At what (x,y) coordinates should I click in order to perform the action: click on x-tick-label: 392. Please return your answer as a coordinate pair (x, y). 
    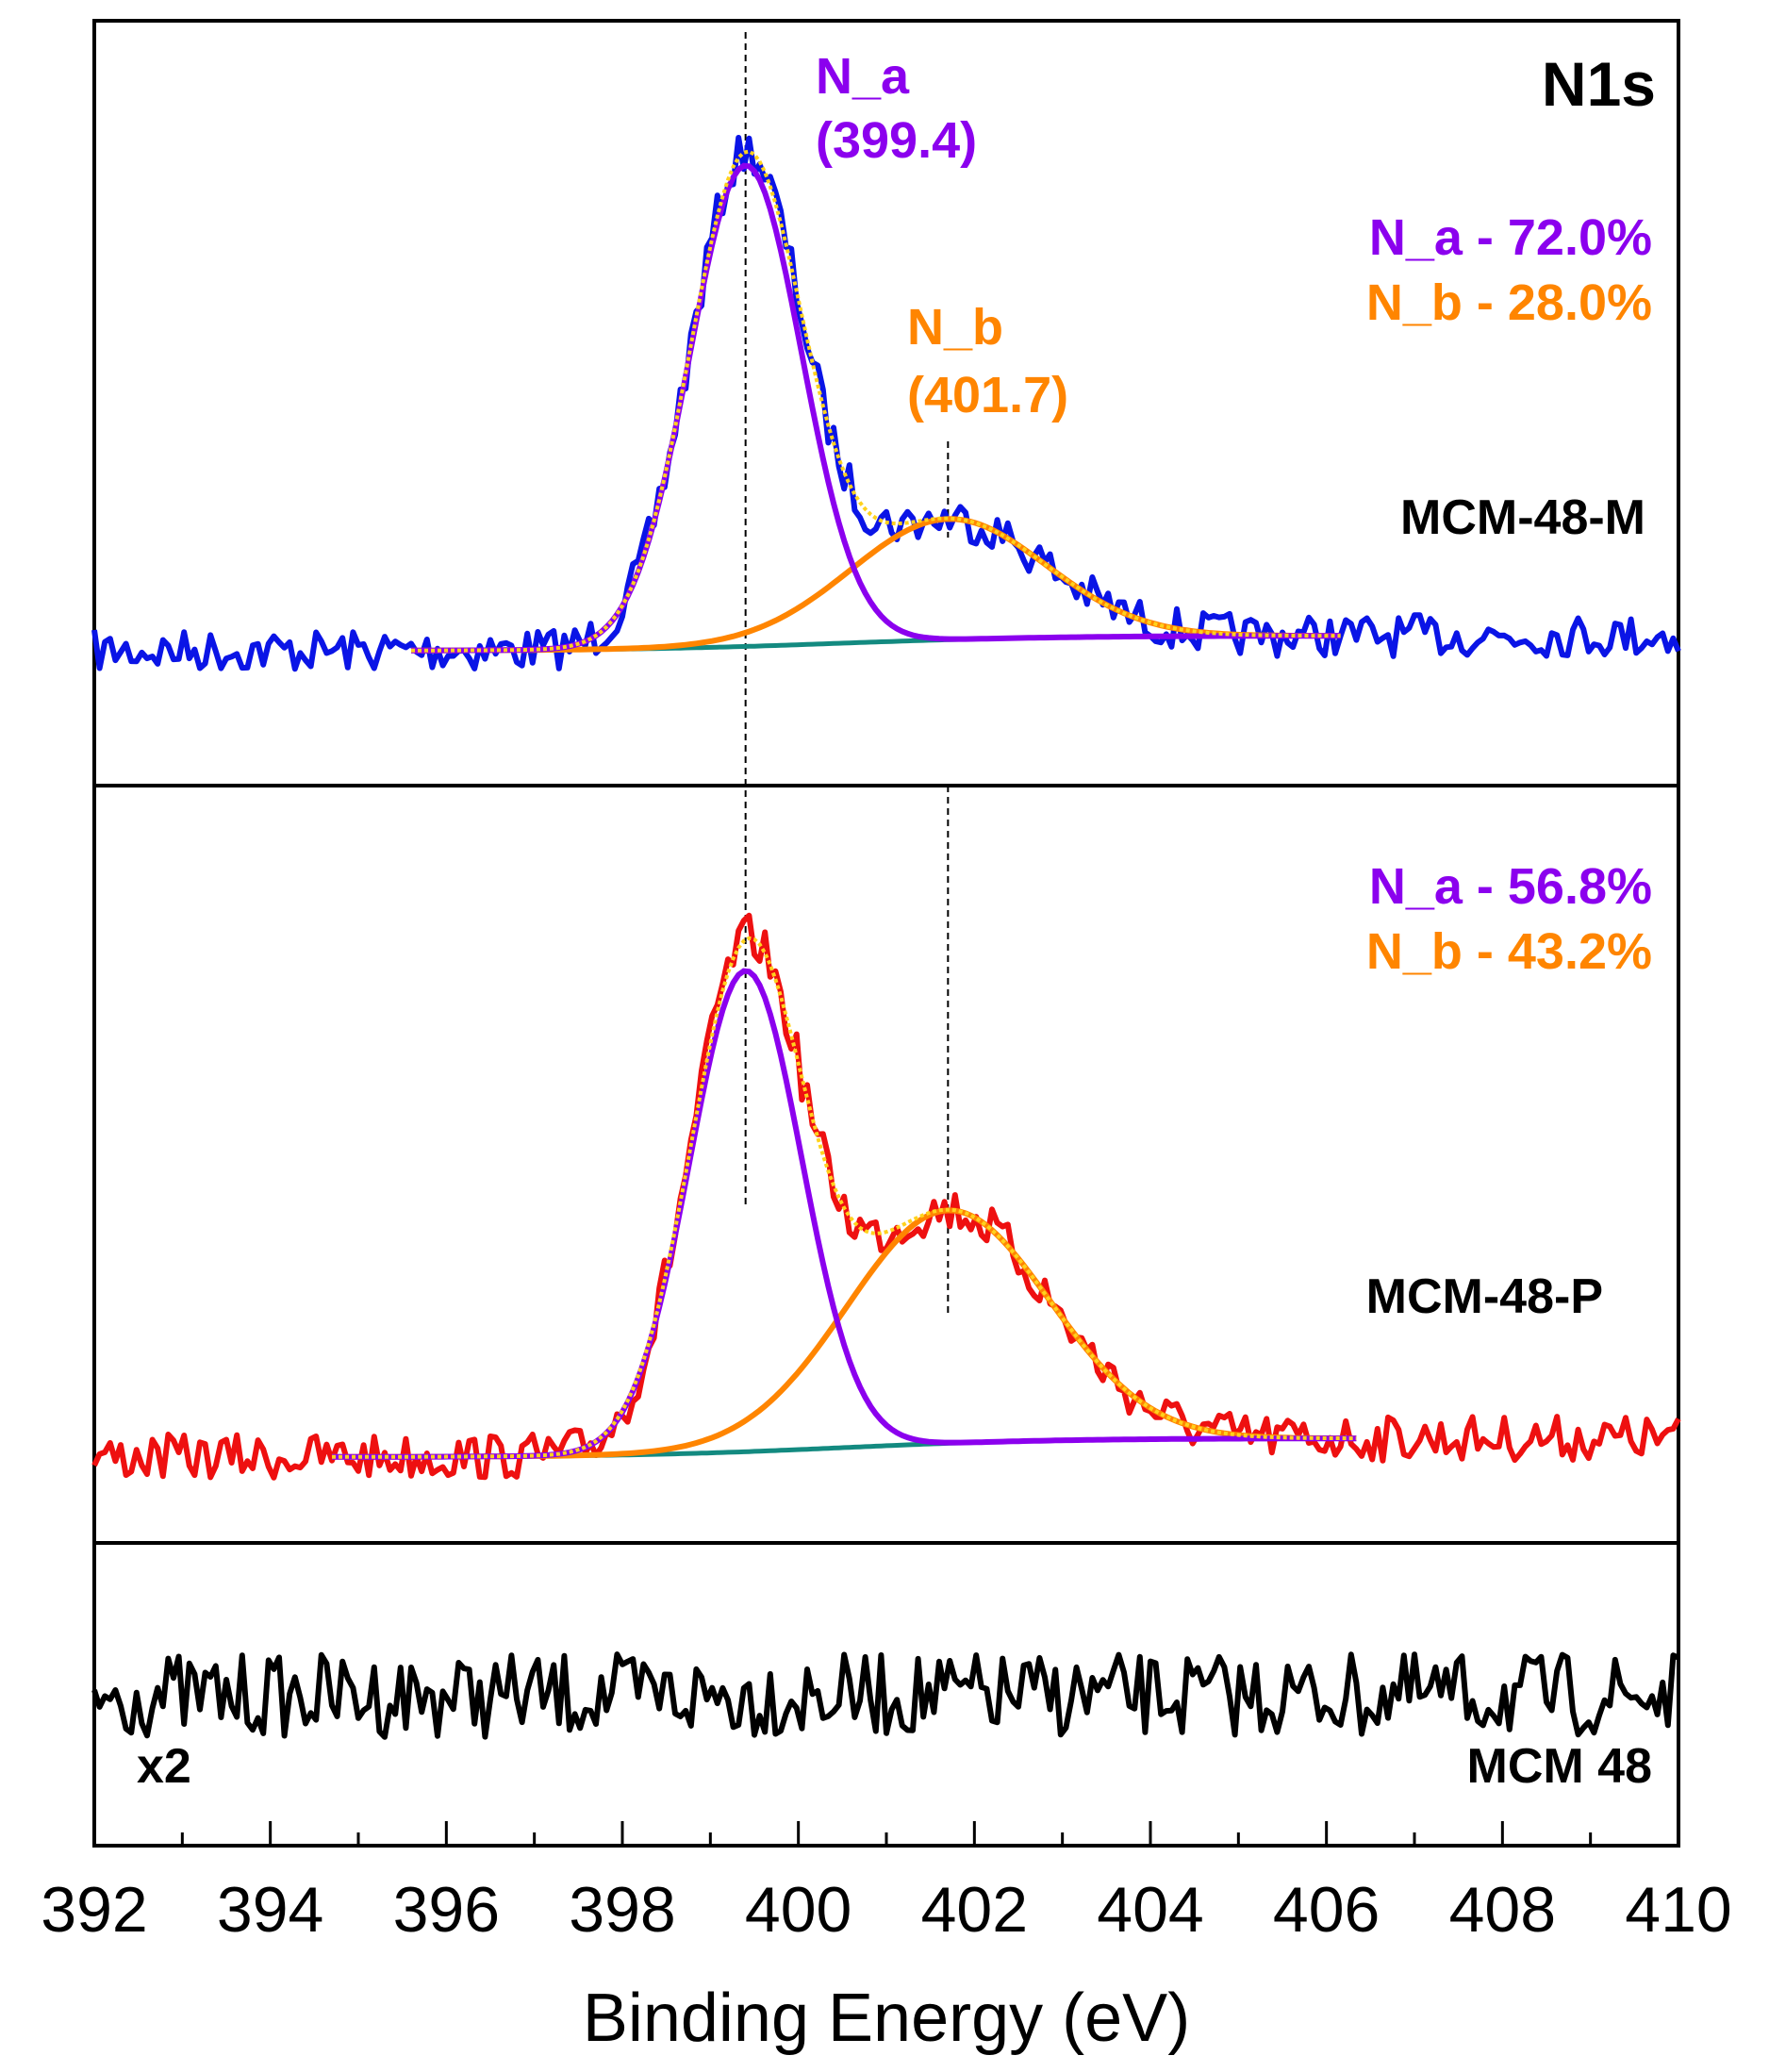
    Looking at the image, I should click on (94, 1910).